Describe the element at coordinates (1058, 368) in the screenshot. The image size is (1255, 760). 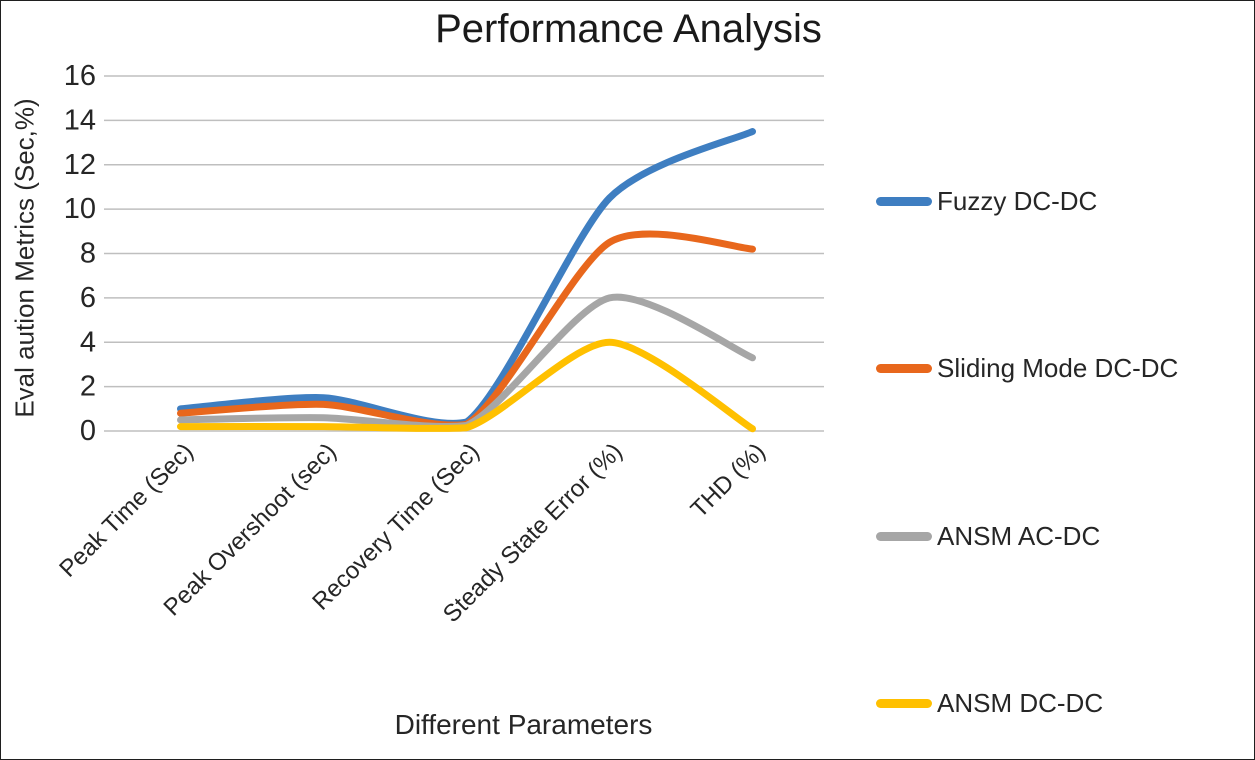
I see `legend-label: Sliding Mode DC-DC` at that location.